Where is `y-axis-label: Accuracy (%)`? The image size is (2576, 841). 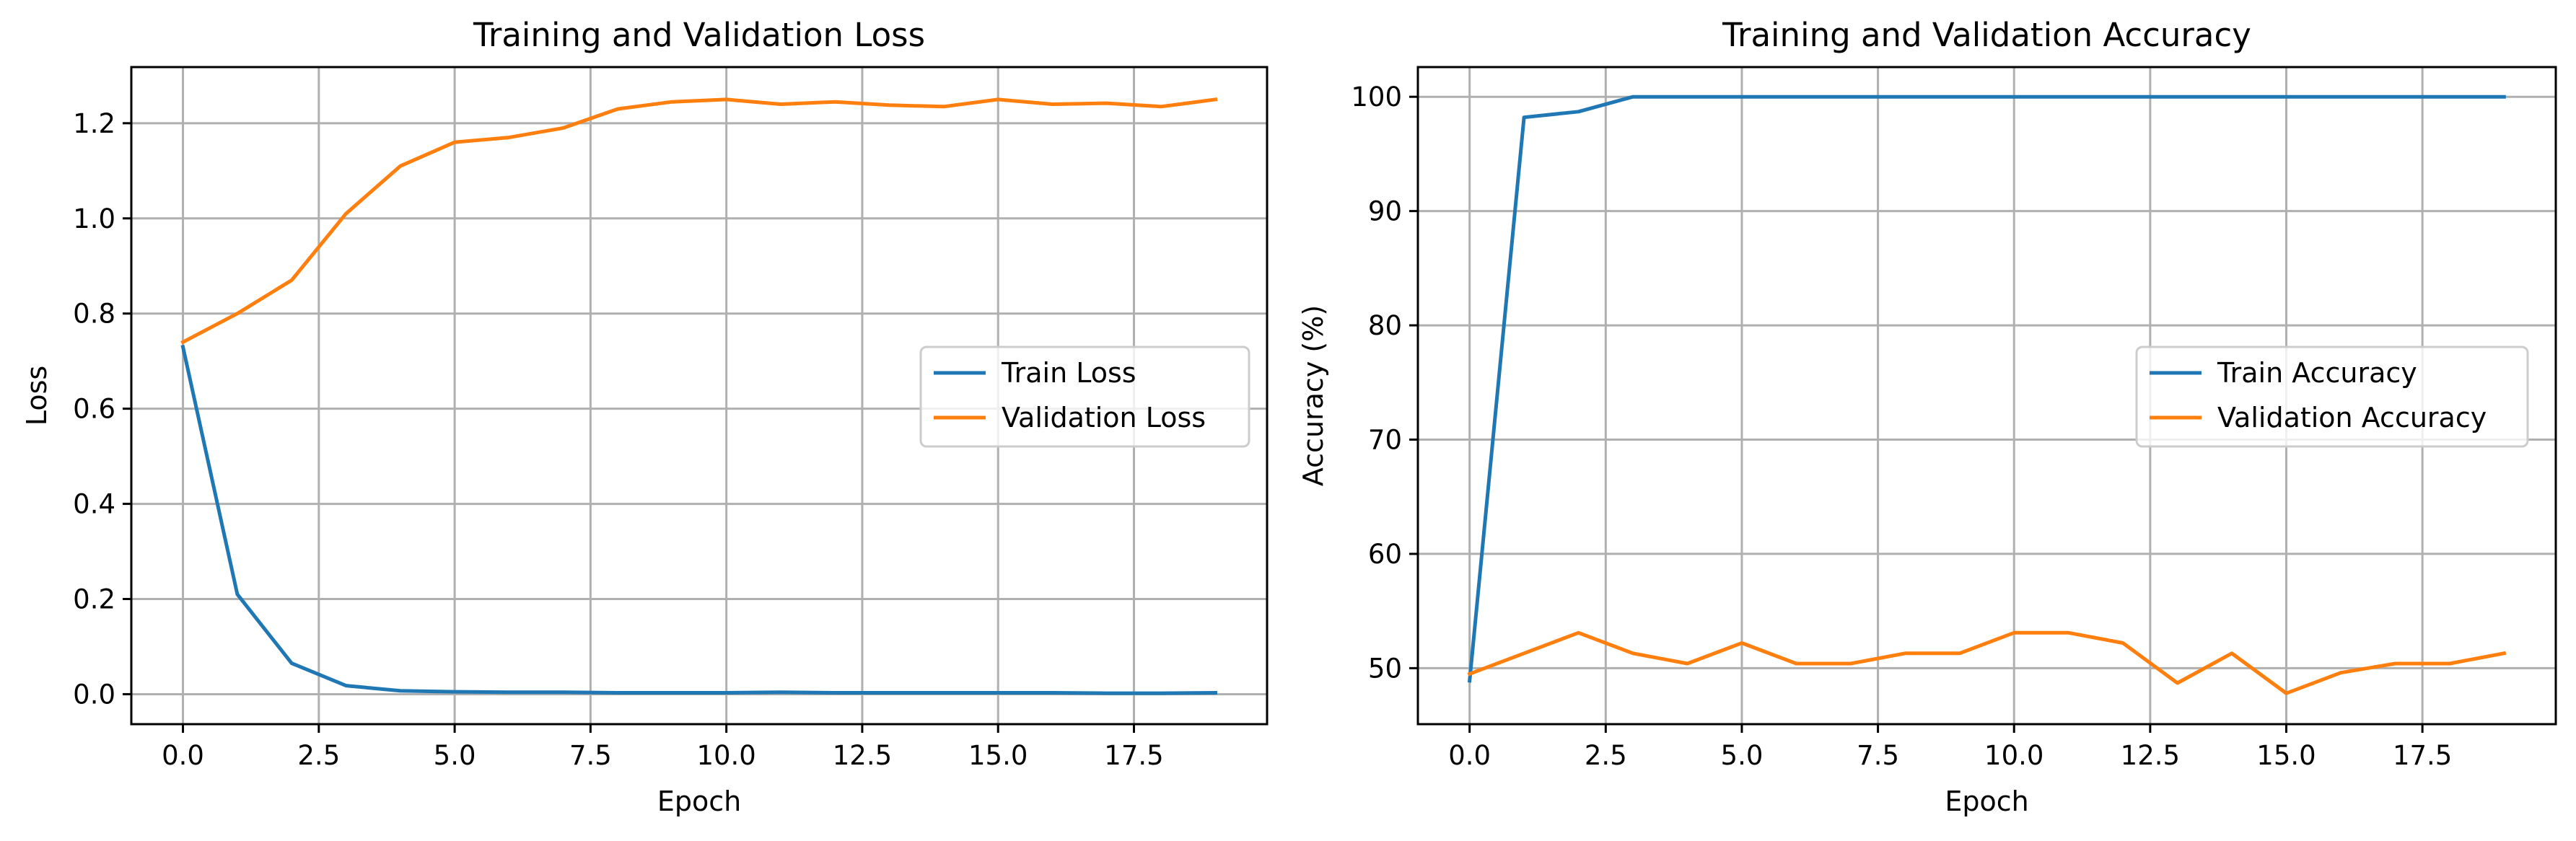
y-axis-label: Accuracy (%) is located at coordinates (1313, 395).